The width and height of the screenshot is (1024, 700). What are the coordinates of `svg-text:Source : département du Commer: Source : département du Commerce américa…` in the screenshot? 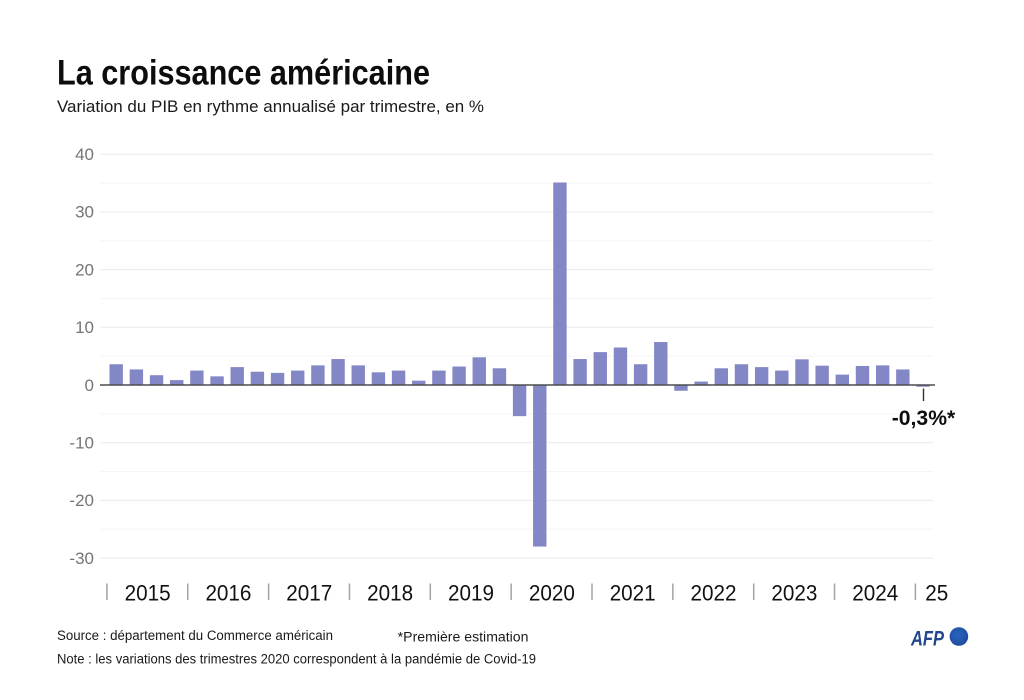 It's located at (195, 635).